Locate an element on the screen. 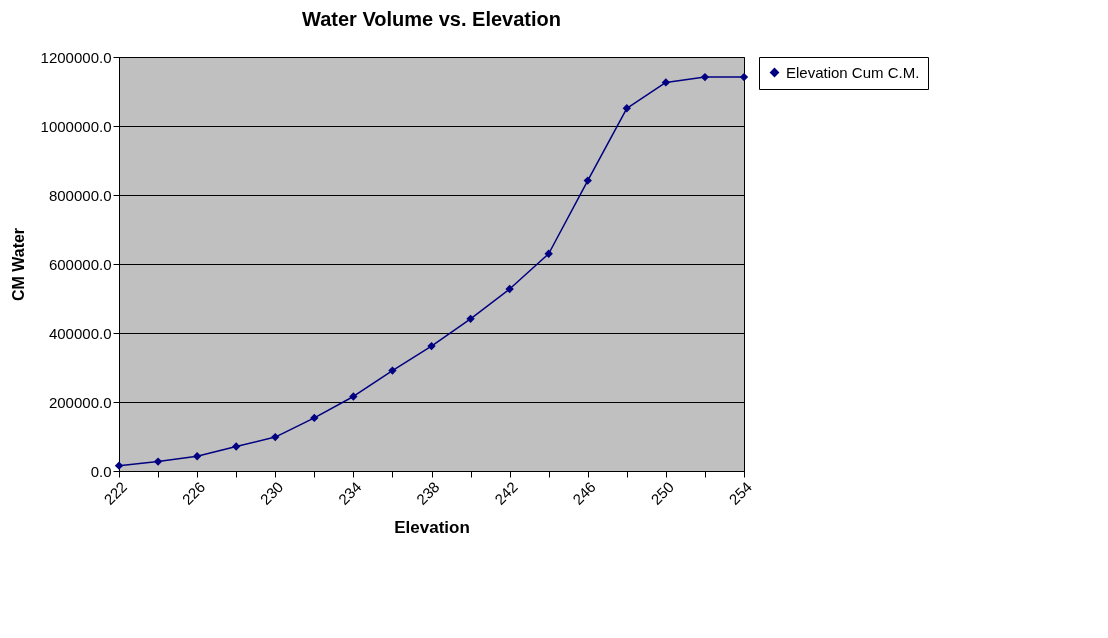 The height and width of the screenshot is (638, 1108). x-tick-label: 254 is located at coordinates (740, 493).